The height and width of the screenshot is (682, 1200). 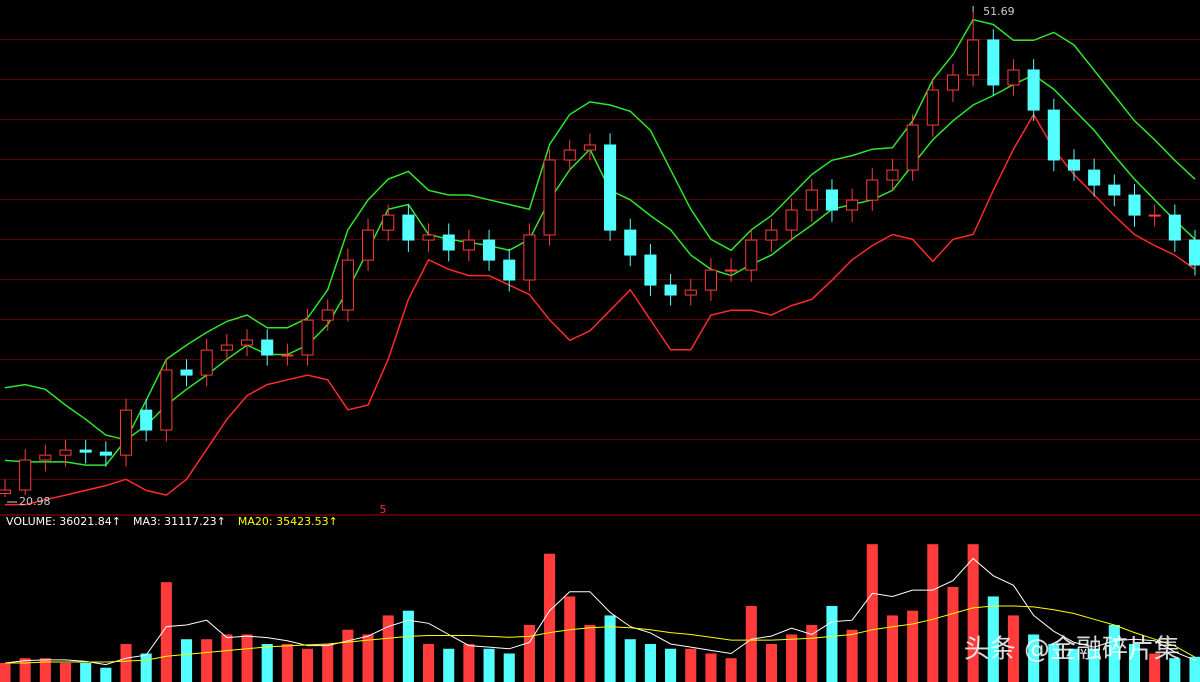 I want to click on marker-label: 5, so click(x=383, y=509).